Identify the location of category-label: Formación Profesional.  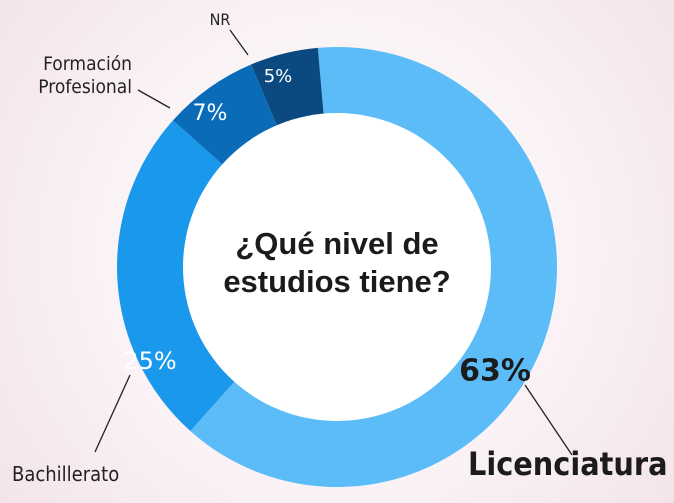
(85, 75).